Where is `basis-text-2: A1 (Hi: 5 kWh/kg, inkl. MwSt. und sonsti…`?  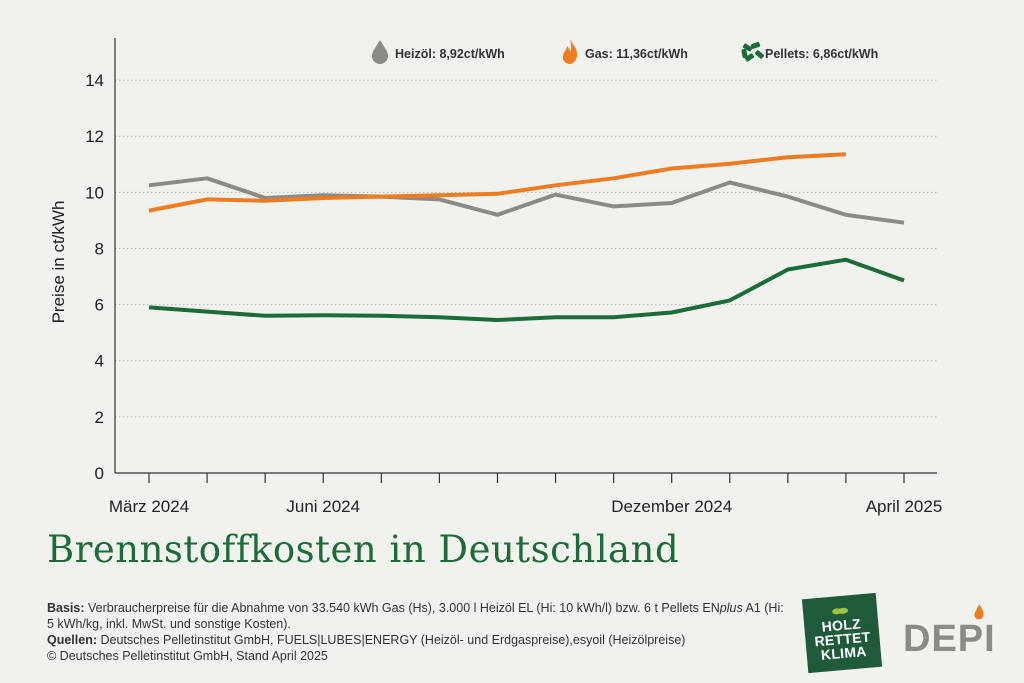 basis-text-2: A1 (Hi: 5 kWh/kg, inkl. MwSt. und sonsti… is located at coordinates (415, 616).